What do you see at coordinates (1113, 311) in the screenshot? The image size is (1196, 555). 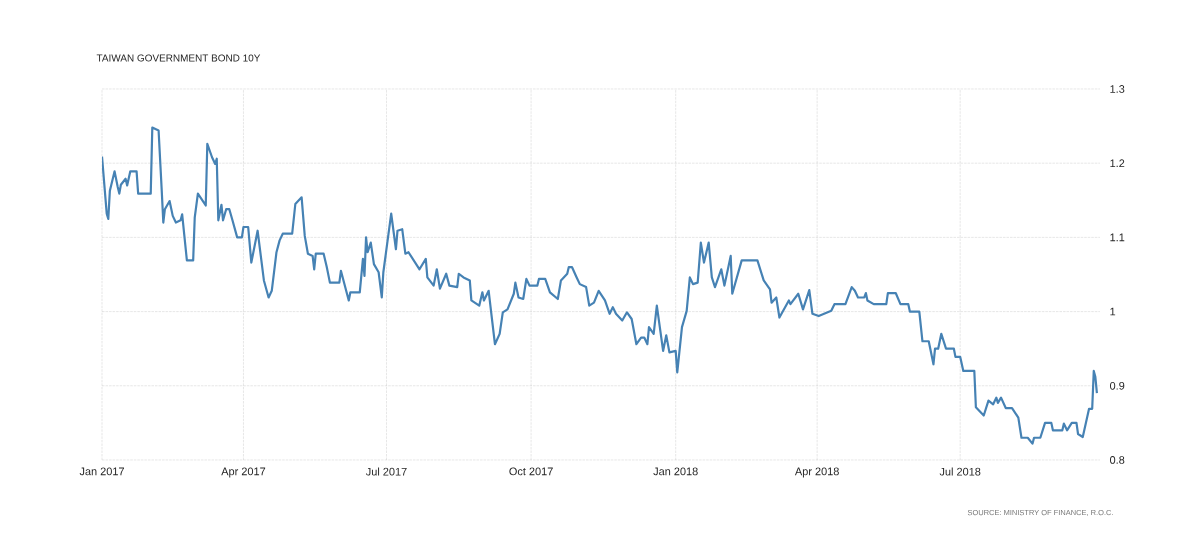 I see `y-tick-label: 1` at bounding box center [1113, 311].